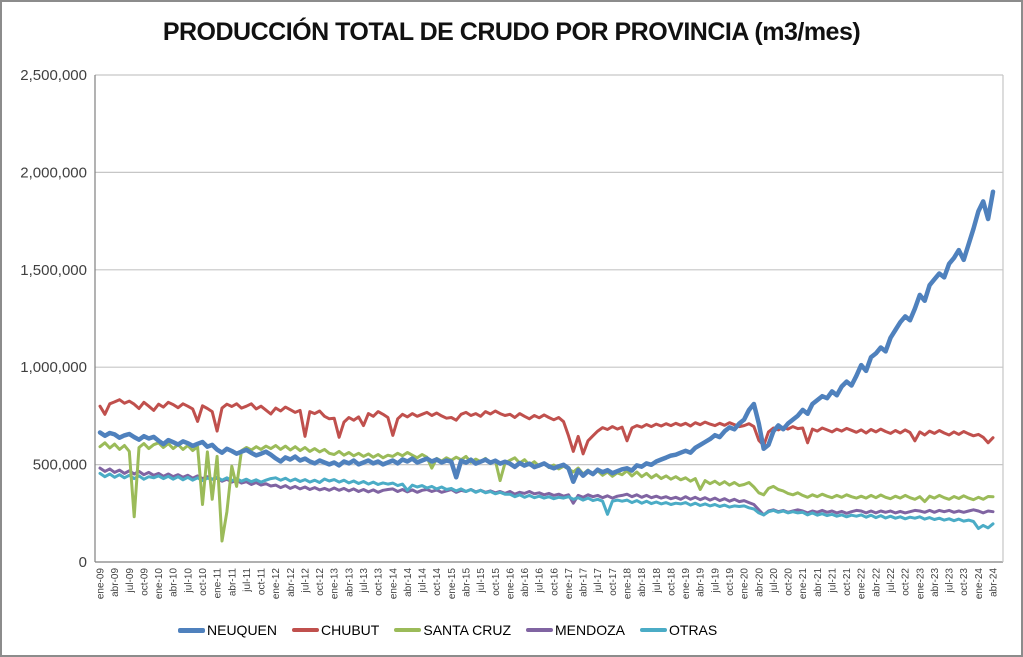  I want to click on x-axis-label: jul-14, so click(423, 581).